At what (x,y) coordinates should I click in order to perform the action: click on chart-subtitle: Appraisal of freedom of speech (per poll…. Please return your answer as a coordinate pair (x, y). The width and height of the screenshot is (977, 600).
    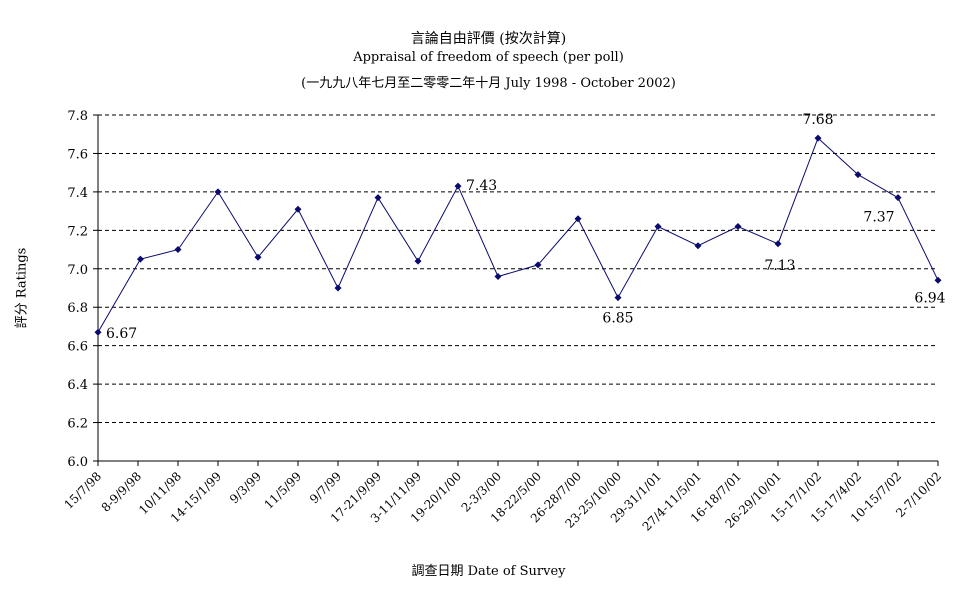
    Looking at the image, I should click on (488, 57).